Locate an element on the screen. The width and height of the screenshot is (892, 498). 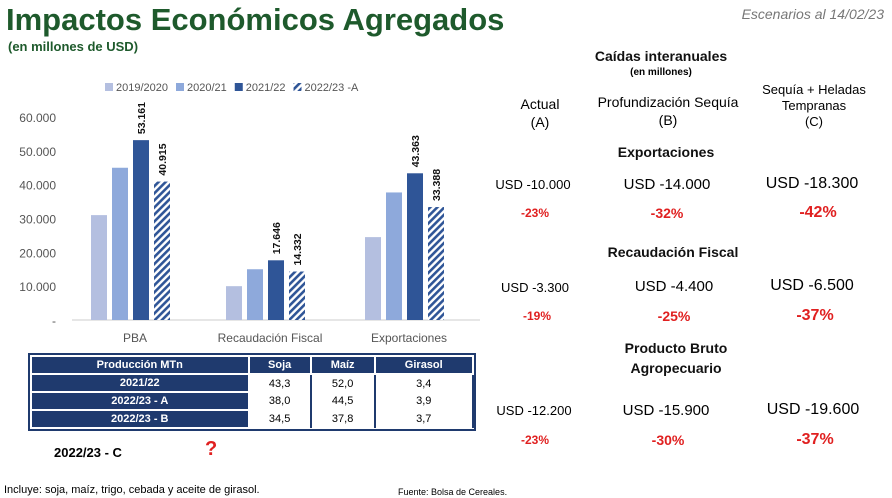
col-header: Soja is located at coordinates (279, 365).